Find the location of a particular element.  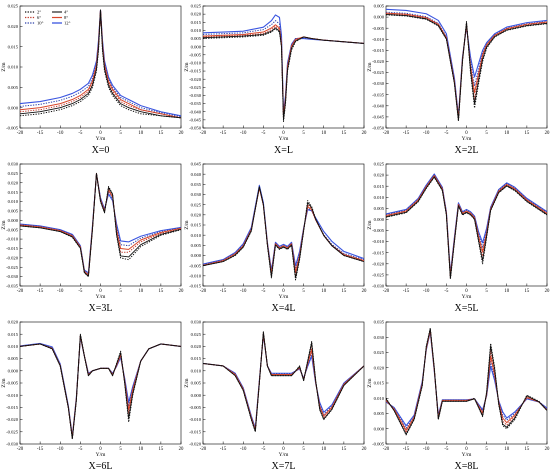

y-tick-label: 0.035 is located at coordinates (379, 322).